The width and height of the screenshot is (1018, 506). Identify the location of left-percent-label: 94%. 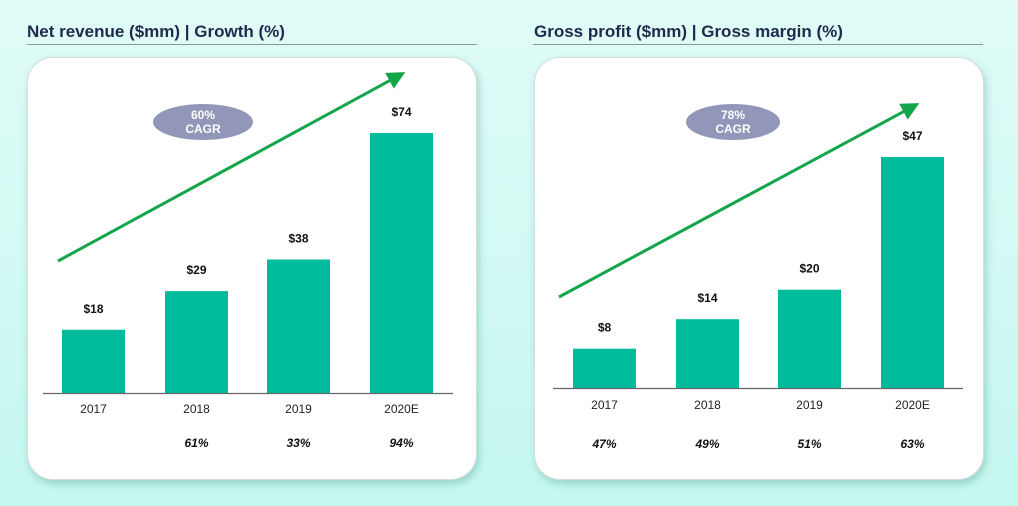
(401, 443).